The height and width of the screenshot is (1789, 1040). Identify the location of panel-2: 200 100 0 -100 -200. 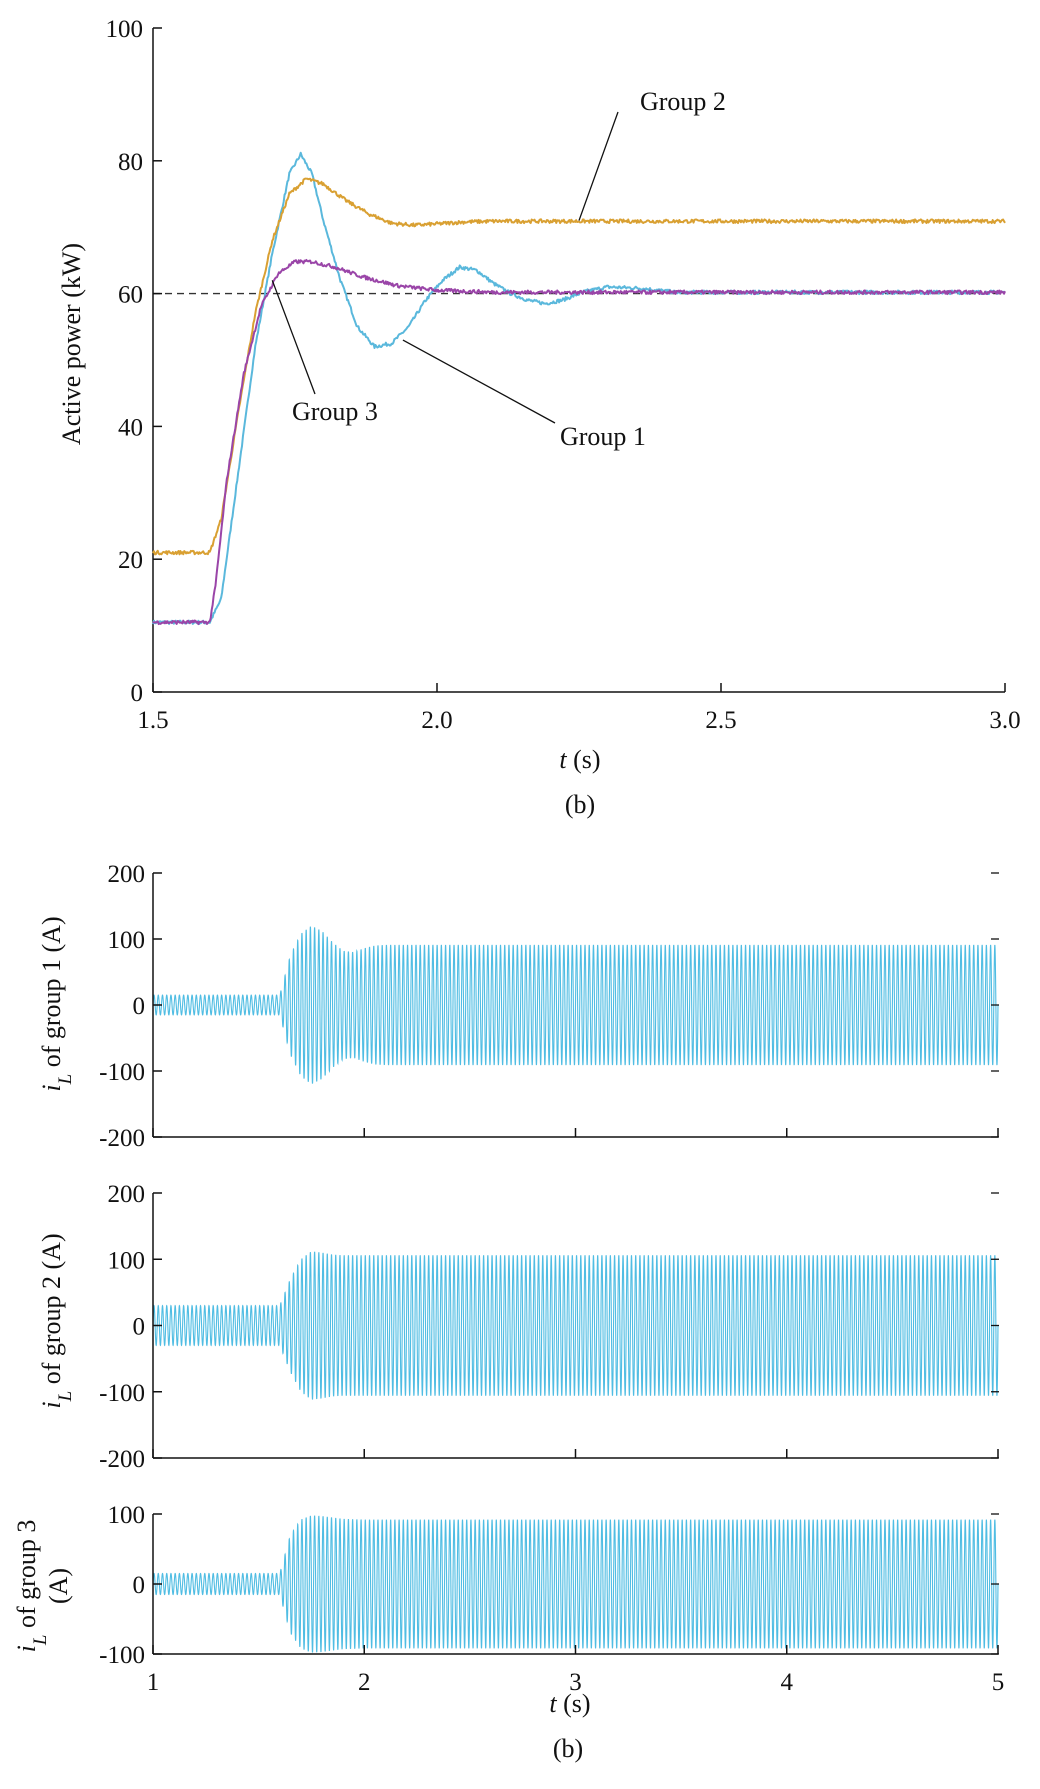
(549, 1327).